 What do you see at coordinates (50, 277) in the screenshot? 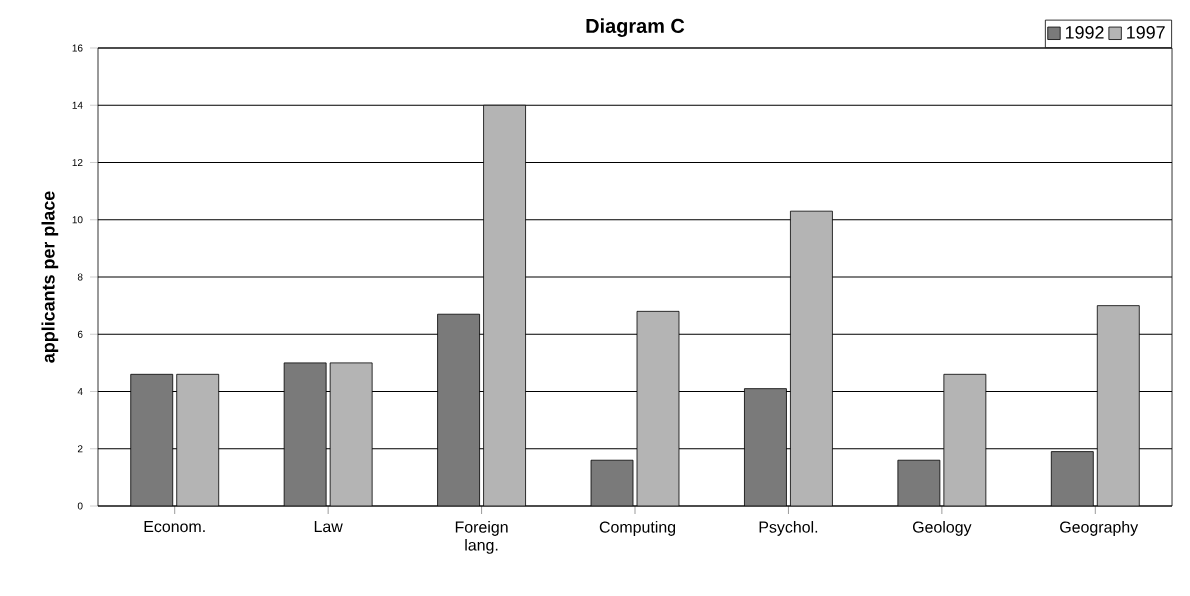
I see `y-axis-title: applicants per place` at bounding box center [50, 277].